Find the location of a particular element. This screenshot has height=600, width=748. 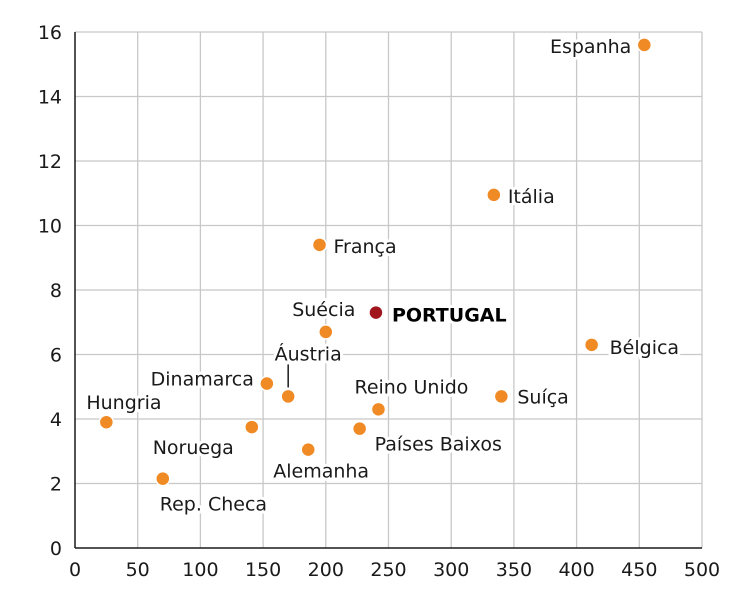

x-tick-label: 500 is located at coordinates (702, 570).